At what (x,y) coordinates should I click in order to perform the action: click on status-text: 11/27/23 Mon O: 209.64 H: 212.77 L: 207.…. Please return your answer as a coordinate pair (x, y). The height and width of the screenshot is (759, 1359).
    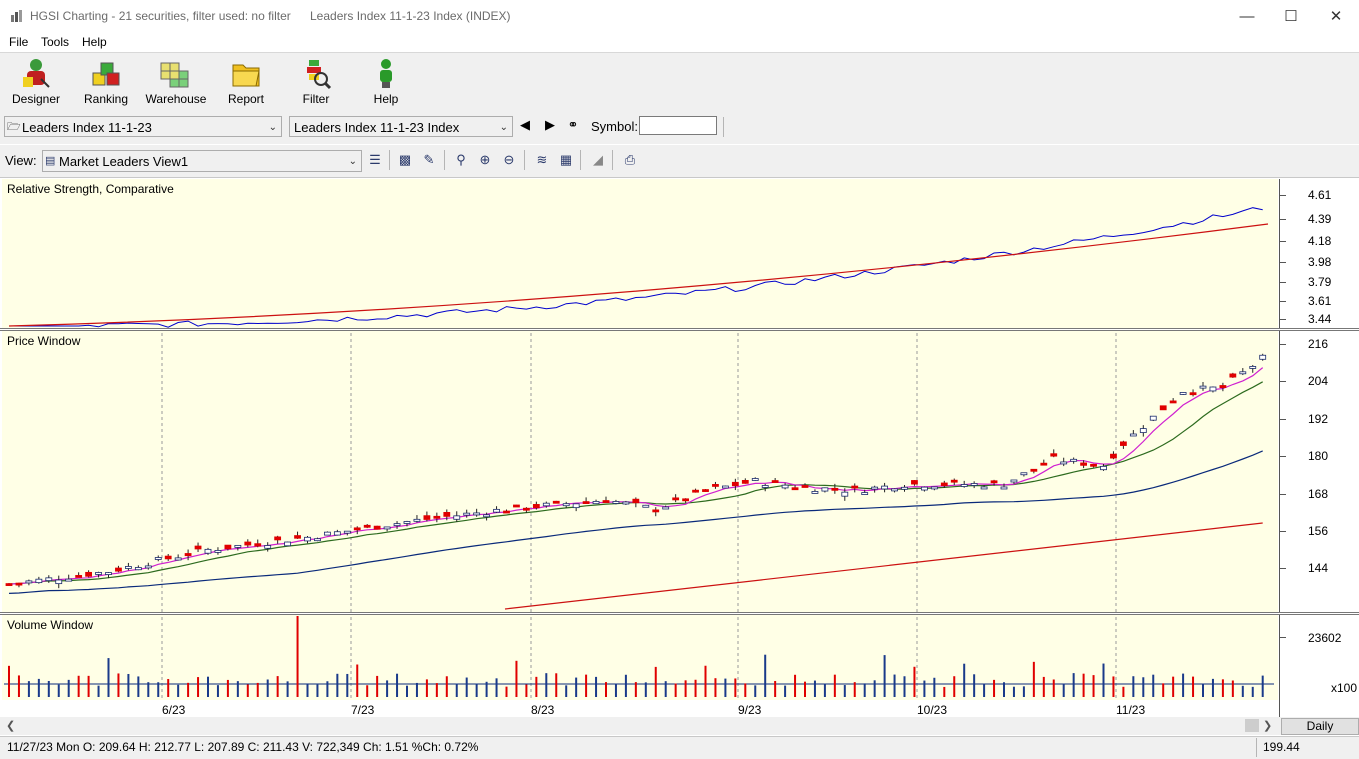
    Looking at the image, I should click on (243, 747).